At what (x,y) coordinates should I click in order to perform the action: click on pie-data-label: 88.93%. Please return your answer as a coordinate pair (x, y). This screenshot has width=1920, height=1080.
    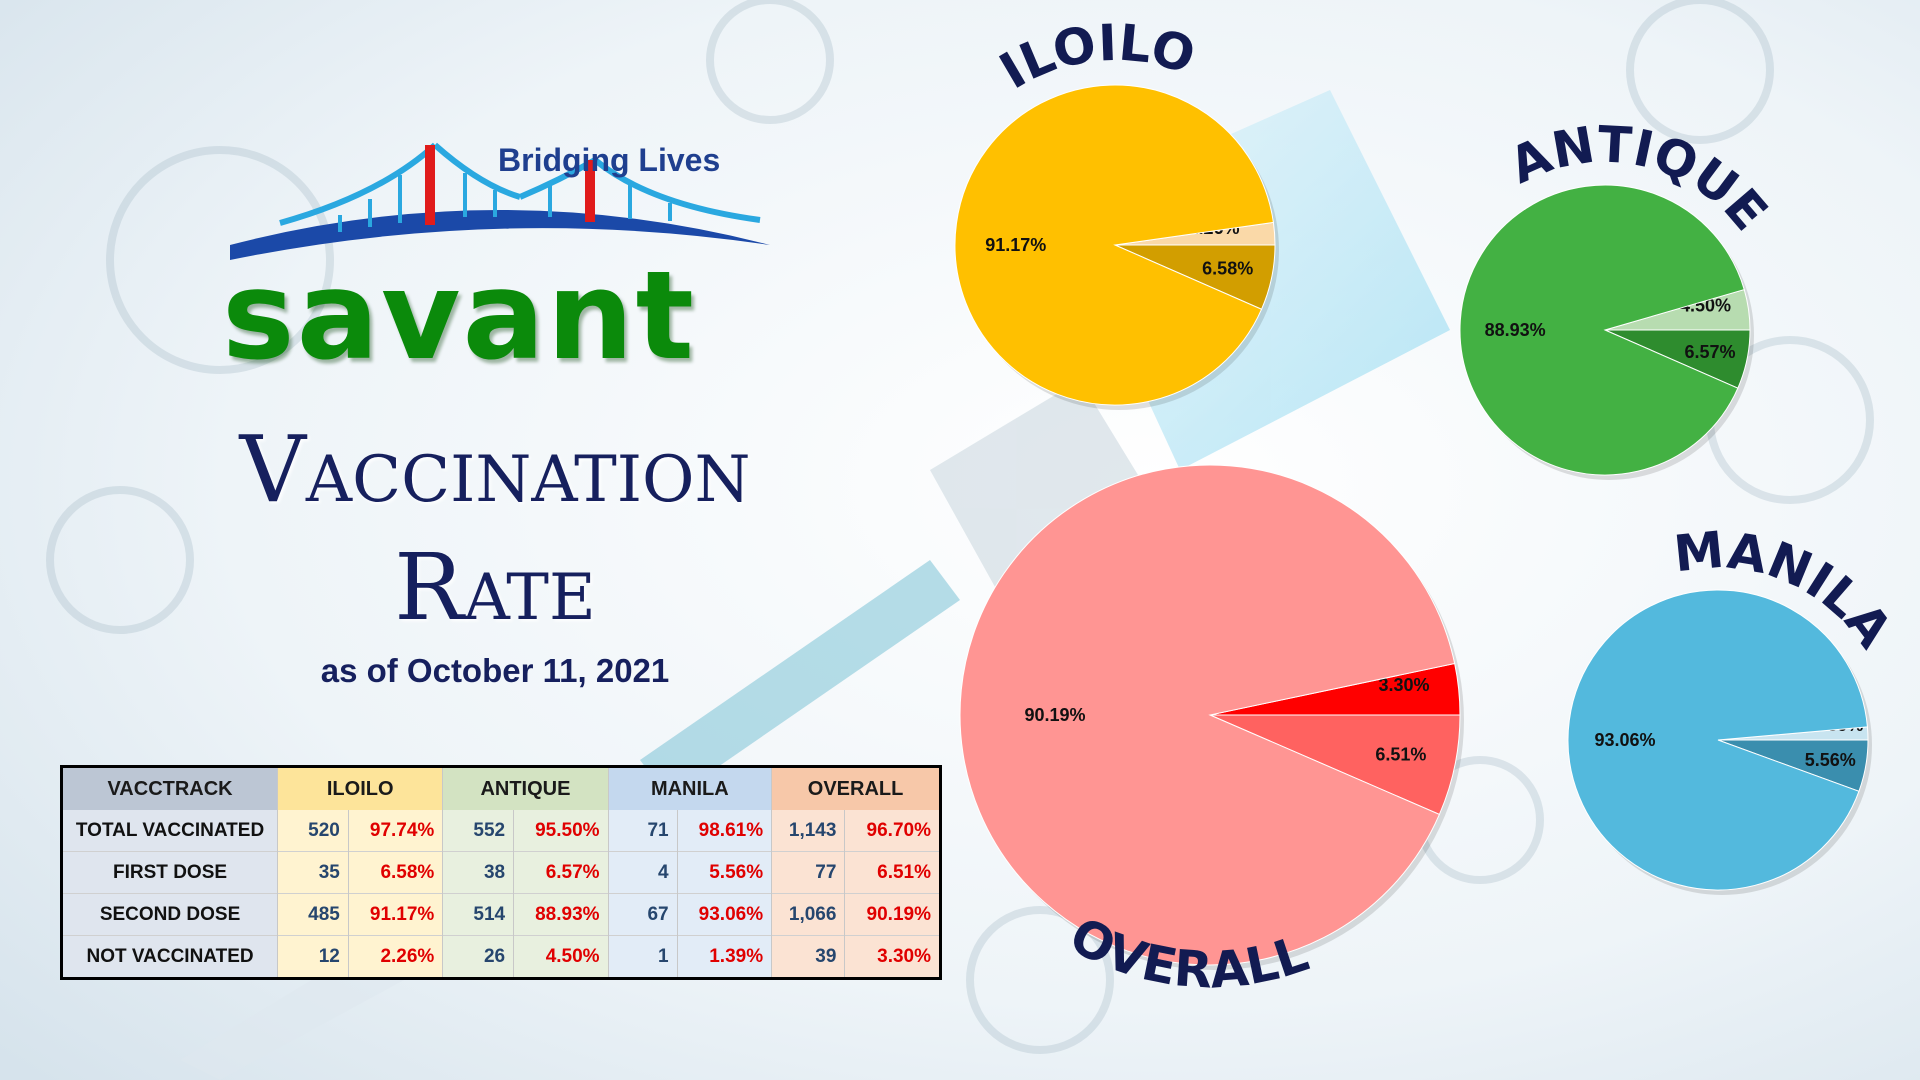
    Looking at the image, I should click on (1515, 330).